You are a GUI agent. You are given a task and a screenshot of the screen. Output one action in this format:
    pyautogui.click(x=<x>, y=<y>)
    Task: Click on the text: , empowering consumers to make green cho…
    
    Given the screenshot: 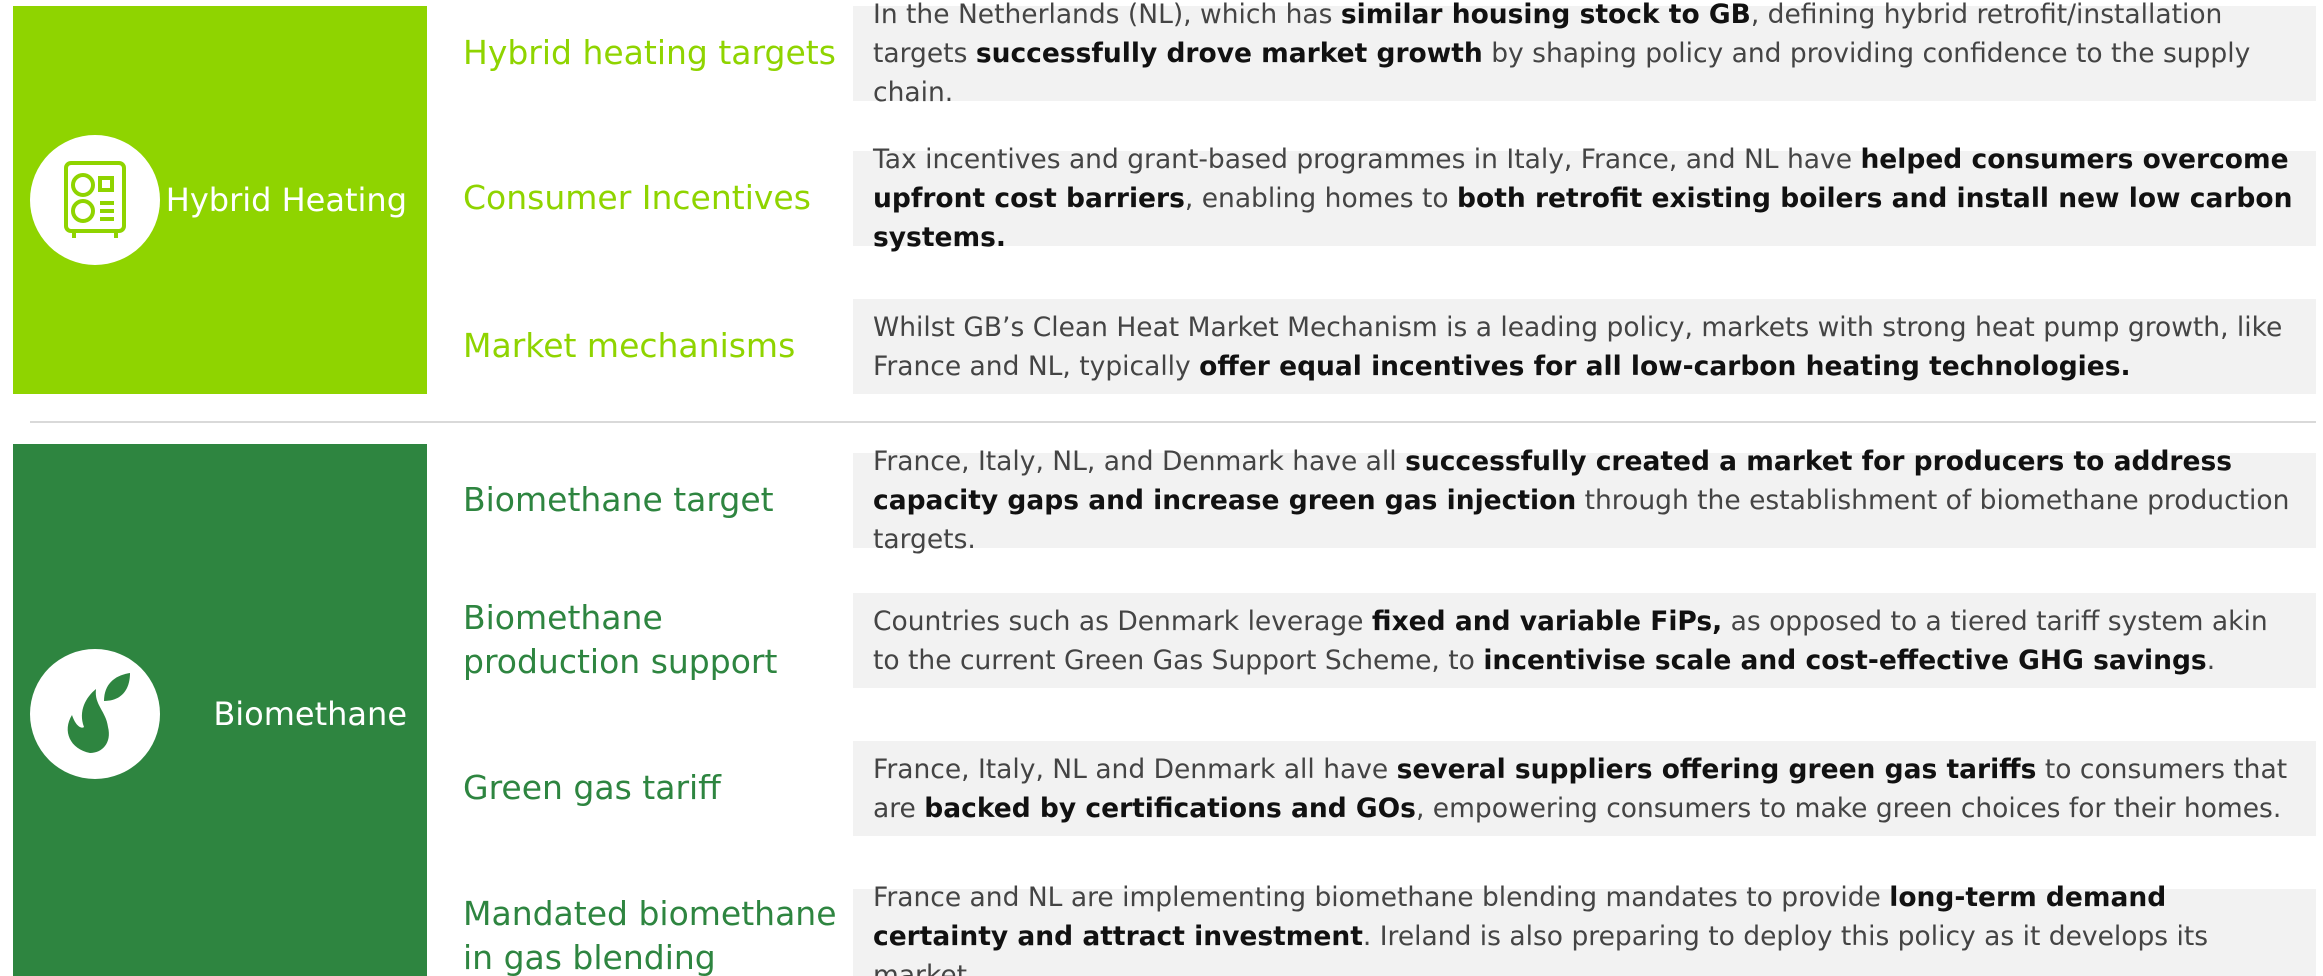 What is the action you would take?
    pyautogui.click(x=1848, y=808)
    